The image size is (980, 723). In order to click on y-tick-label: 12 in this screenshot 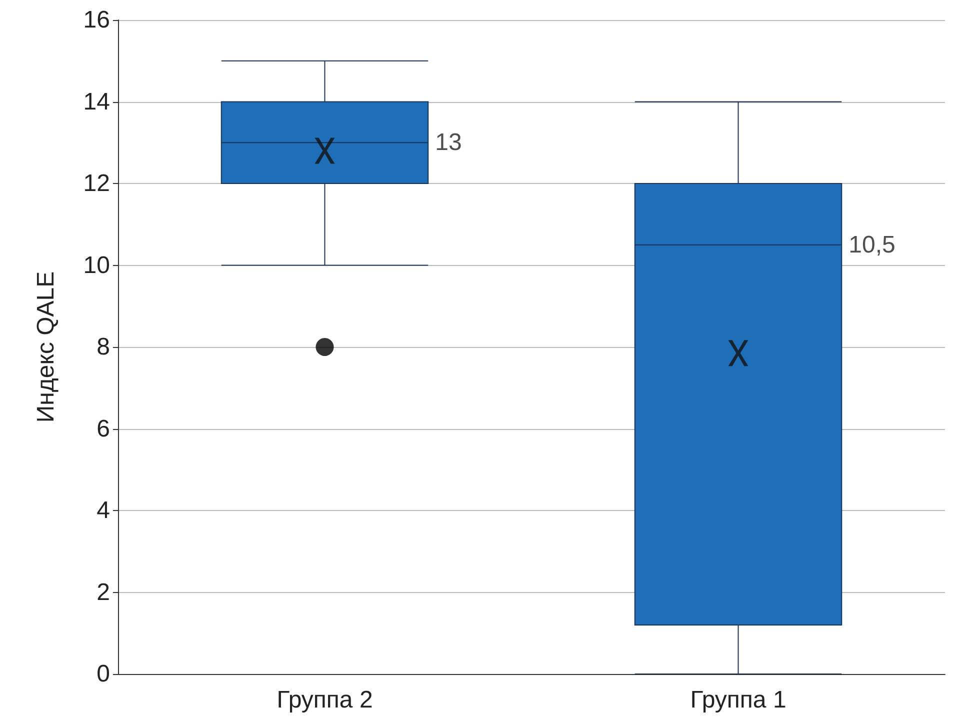, I will do `click(96, 183)`.